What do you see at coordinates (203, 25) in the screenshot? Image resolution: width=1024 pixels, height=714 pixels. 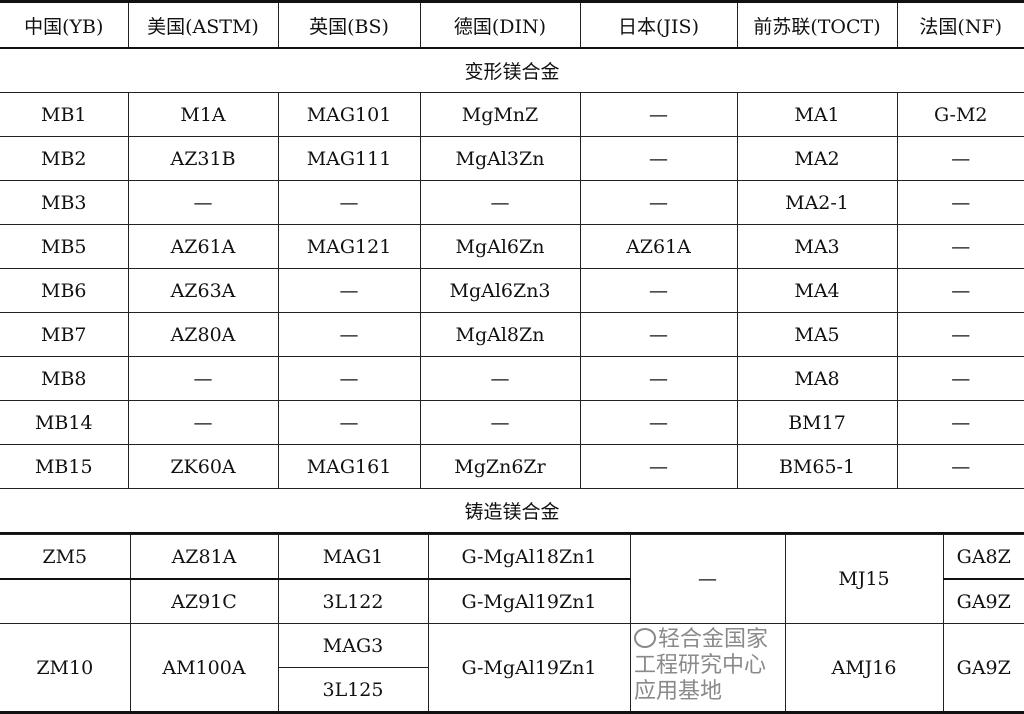 I see `header-cell: 美国(ASTM)` at bounding box center [203, 25].